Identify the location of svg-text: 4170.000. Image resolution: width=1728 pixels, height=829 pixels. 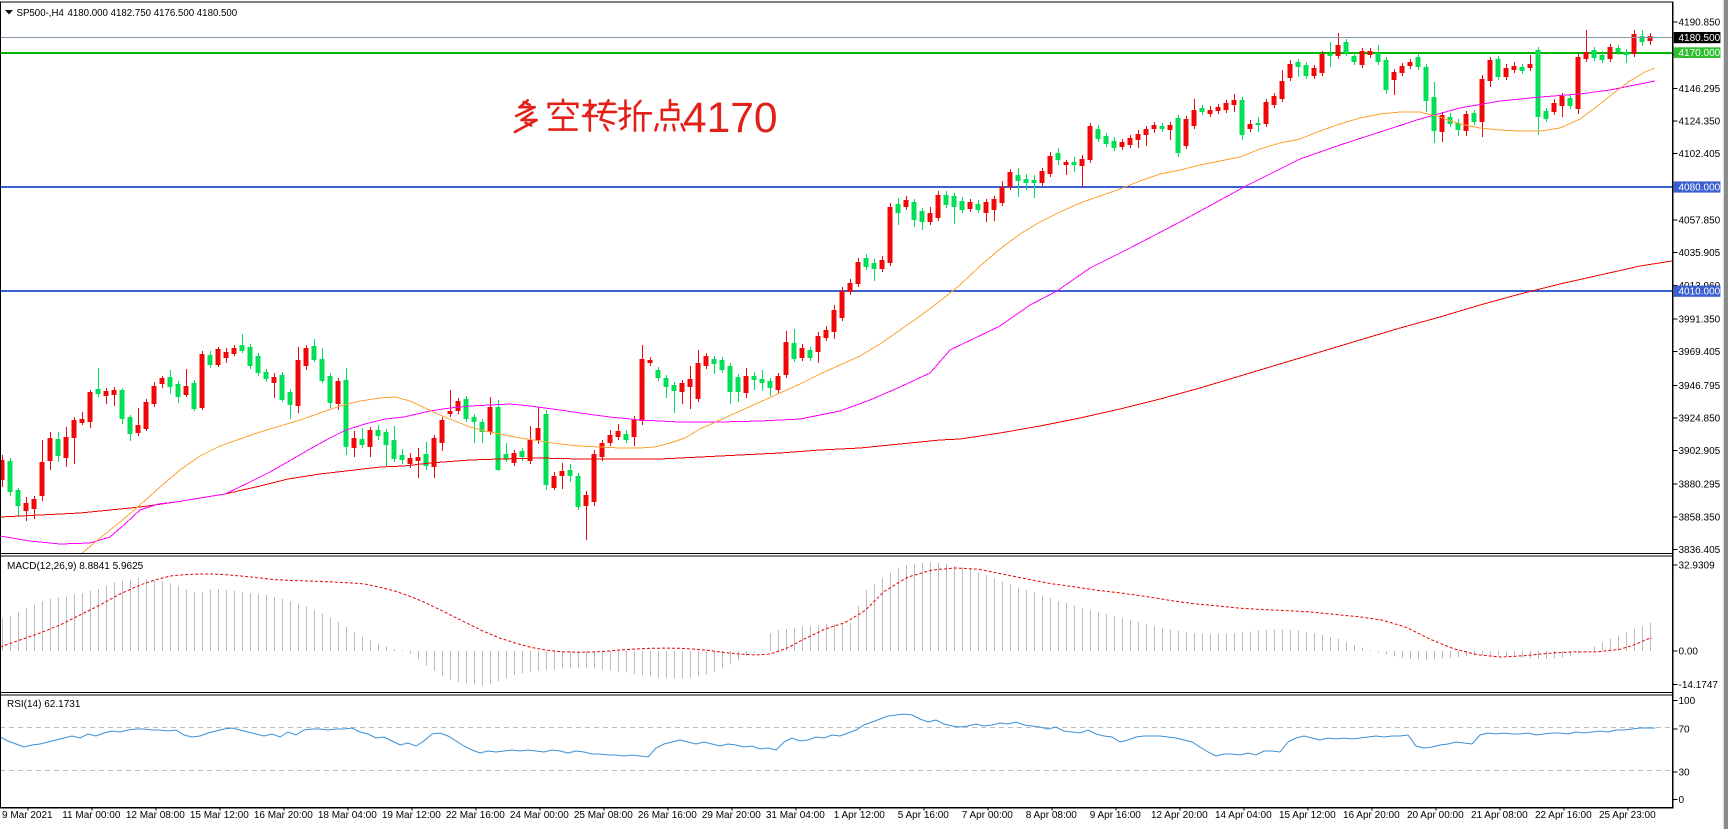
(1700, 53).